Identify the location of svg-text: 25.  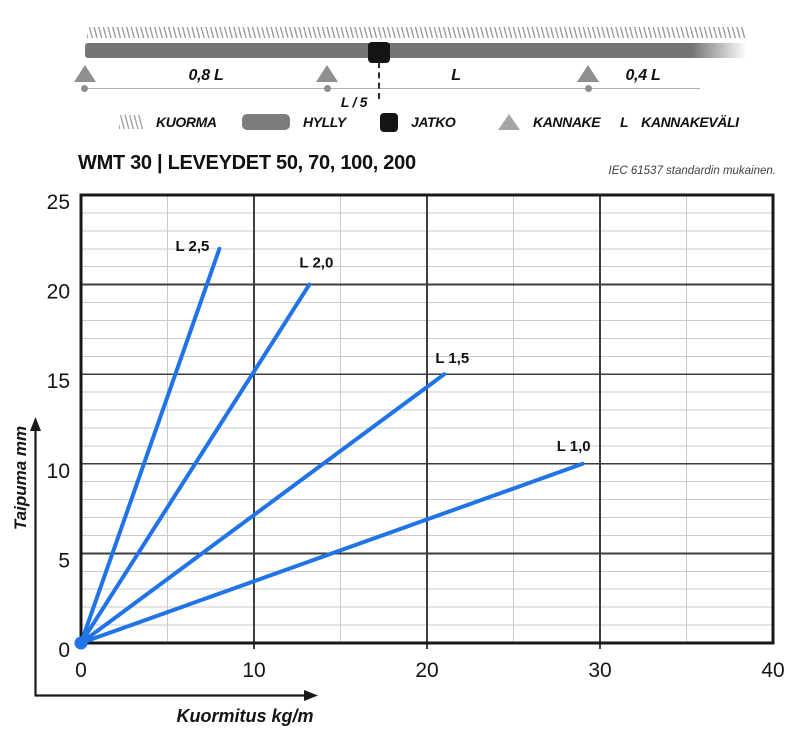
(58, 202).